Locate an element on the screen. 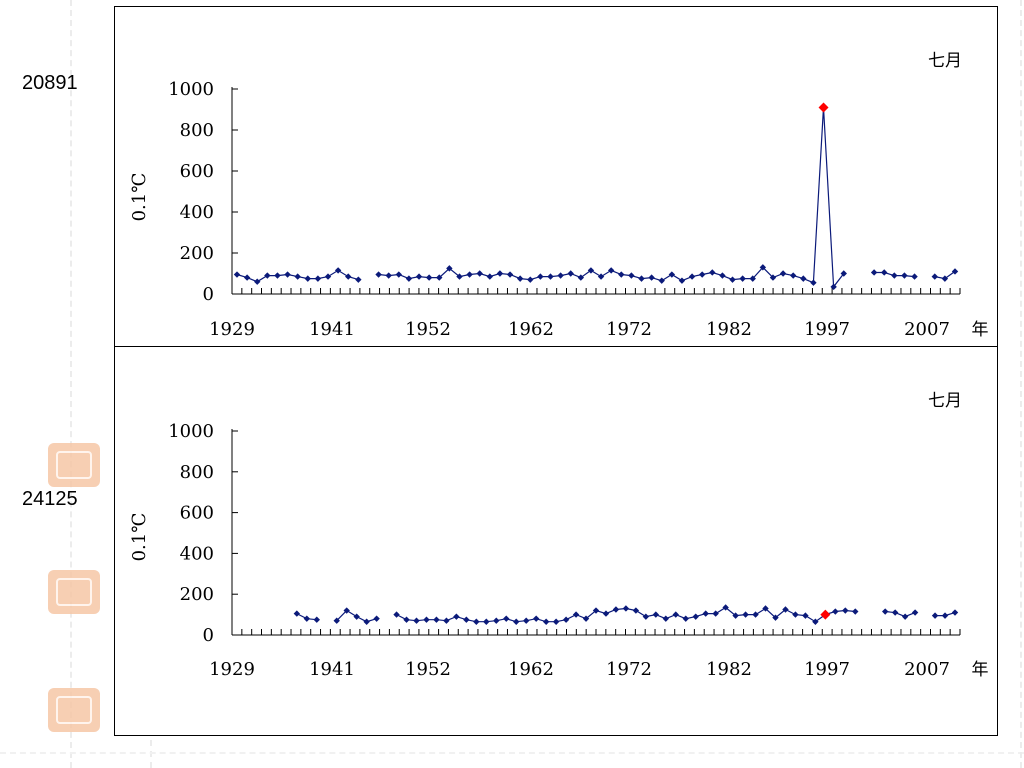 The width and height of the screenshot is (1024, 768). y-tick-label: 0 is located at coordinates (208, 635).